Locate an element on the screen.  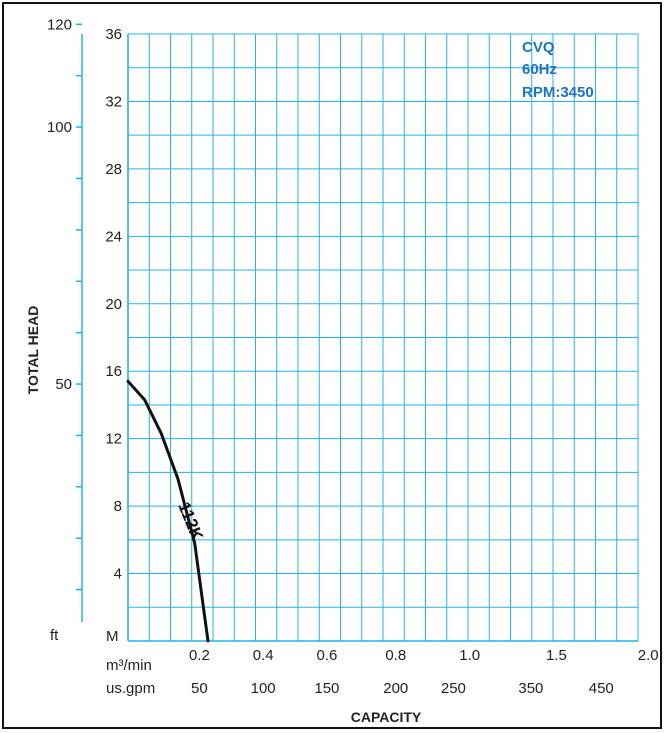
x-tick-label-gpm: 250 is located at coordinates (453, 688).